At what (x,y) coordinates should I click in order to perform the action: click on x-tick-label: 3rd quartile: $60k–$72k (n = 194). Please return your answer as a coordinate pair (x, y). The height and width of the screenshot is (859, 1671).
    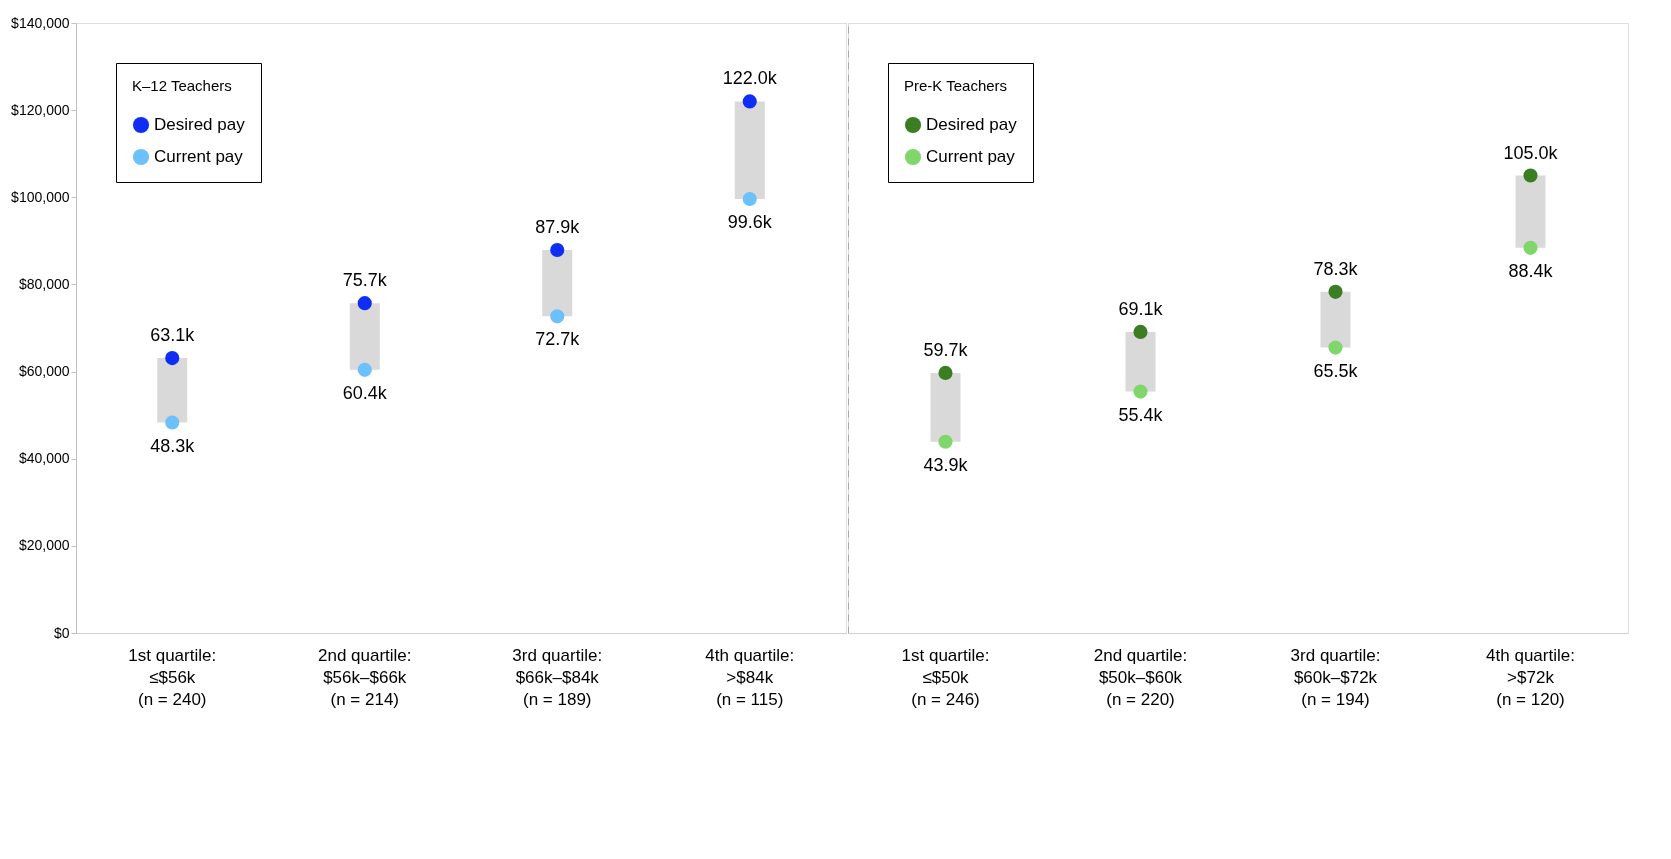
    Looking at the image, I should click on (1335, 677).